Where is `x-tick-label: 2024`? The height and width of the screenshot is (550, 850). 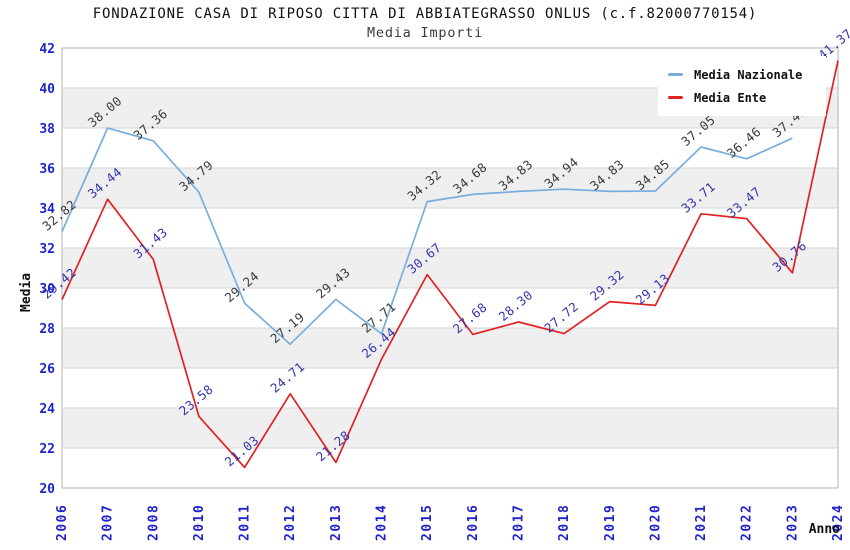 x-tick-label: 2024 is located at coordinates (838, 522).